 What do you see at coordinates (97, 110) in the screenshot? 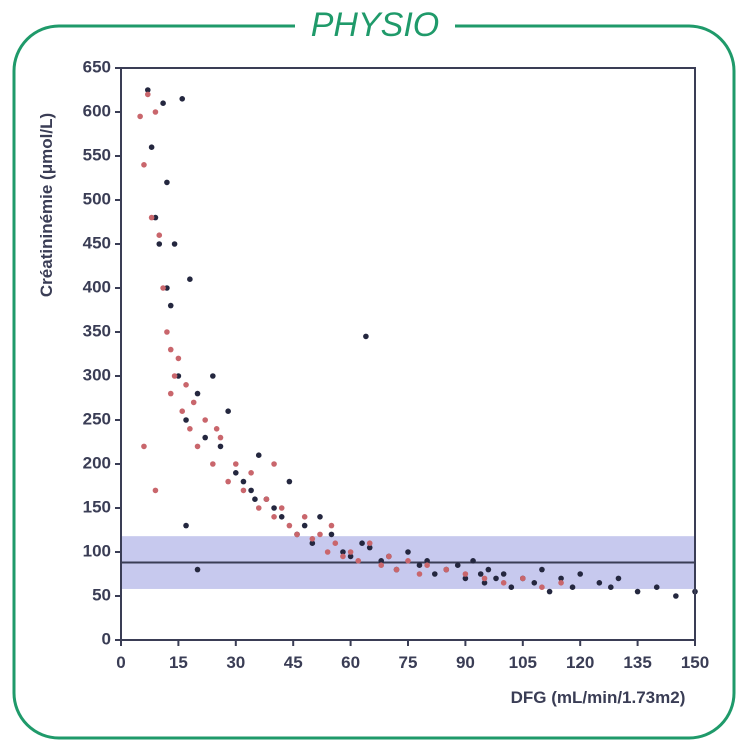
I see `y-tick-label: 600` at bounding box center [97, 110].